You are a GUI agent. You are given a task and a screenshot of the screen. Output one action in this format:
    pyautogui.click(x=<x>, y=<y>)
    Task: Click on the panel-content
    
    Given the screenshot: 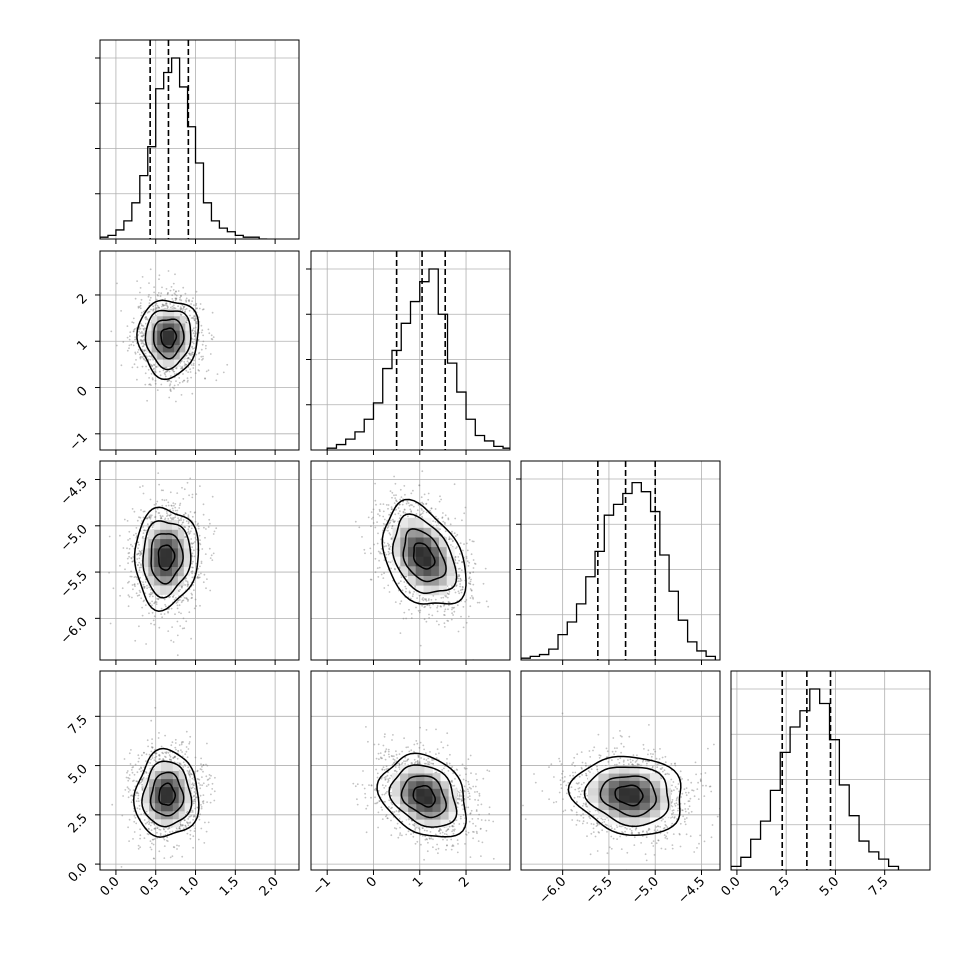 What is the action you would take?
    pyautogui.click(x=410, y=560)
    